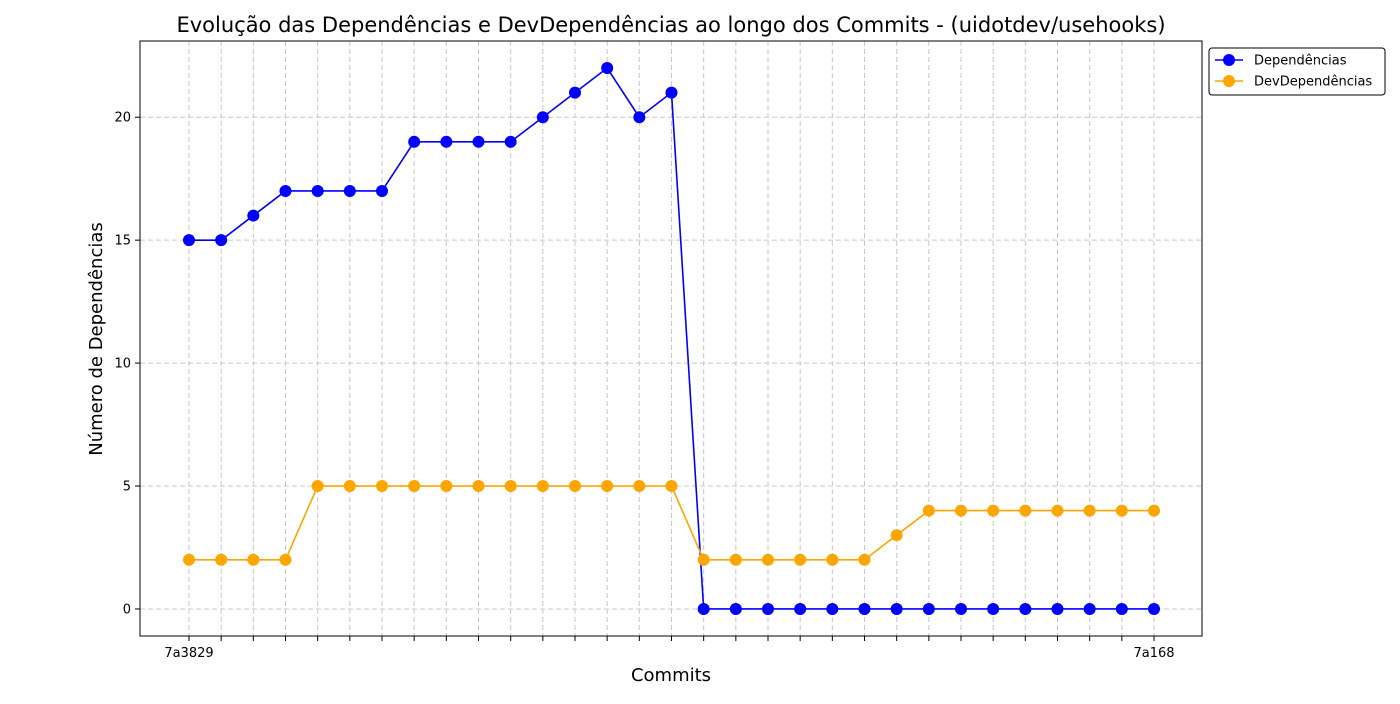 The height and width of the screenshot is (704, 1400). I want to click on x-tick-label: 7a3829, so click(188, 653).